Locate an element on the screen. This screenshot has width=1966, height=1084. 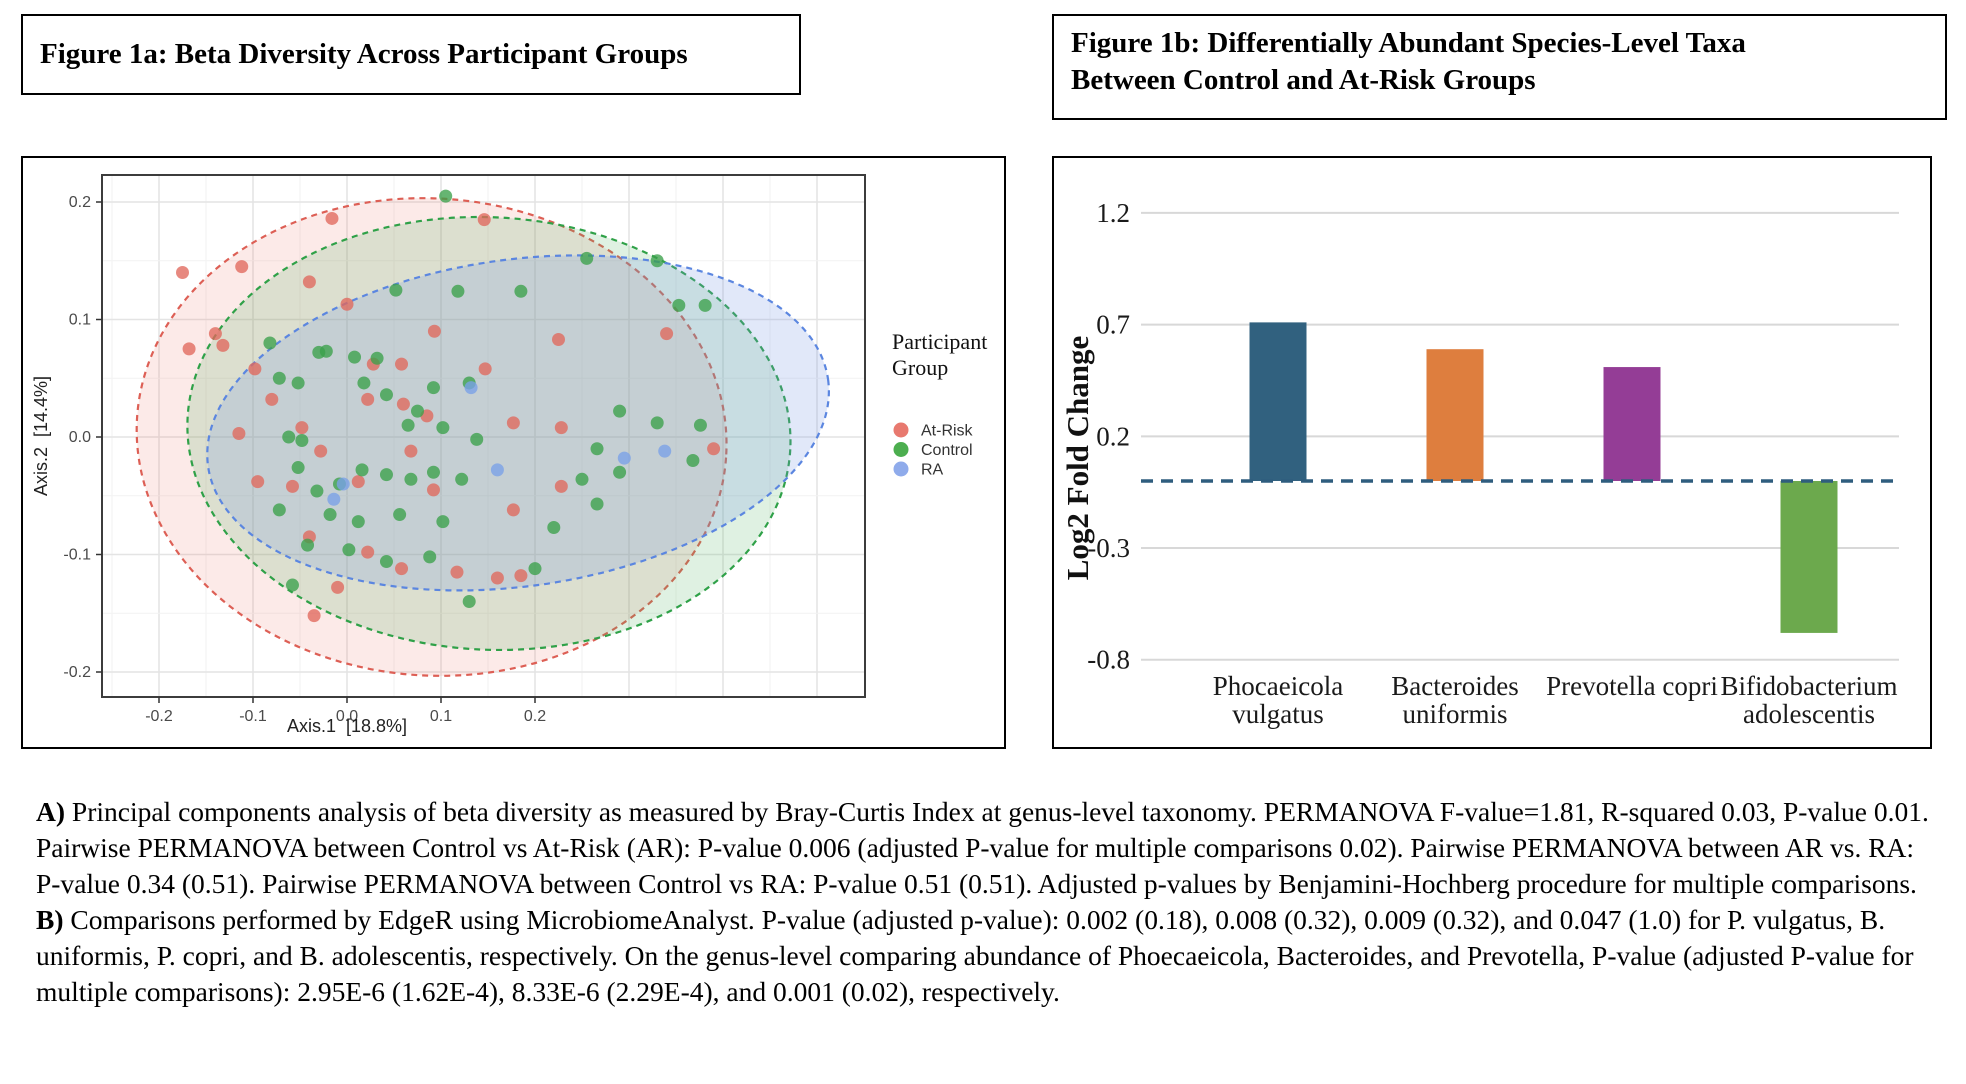
y-axis-title: Axis.2 [14.4%] is located at coordinates (41, 436).